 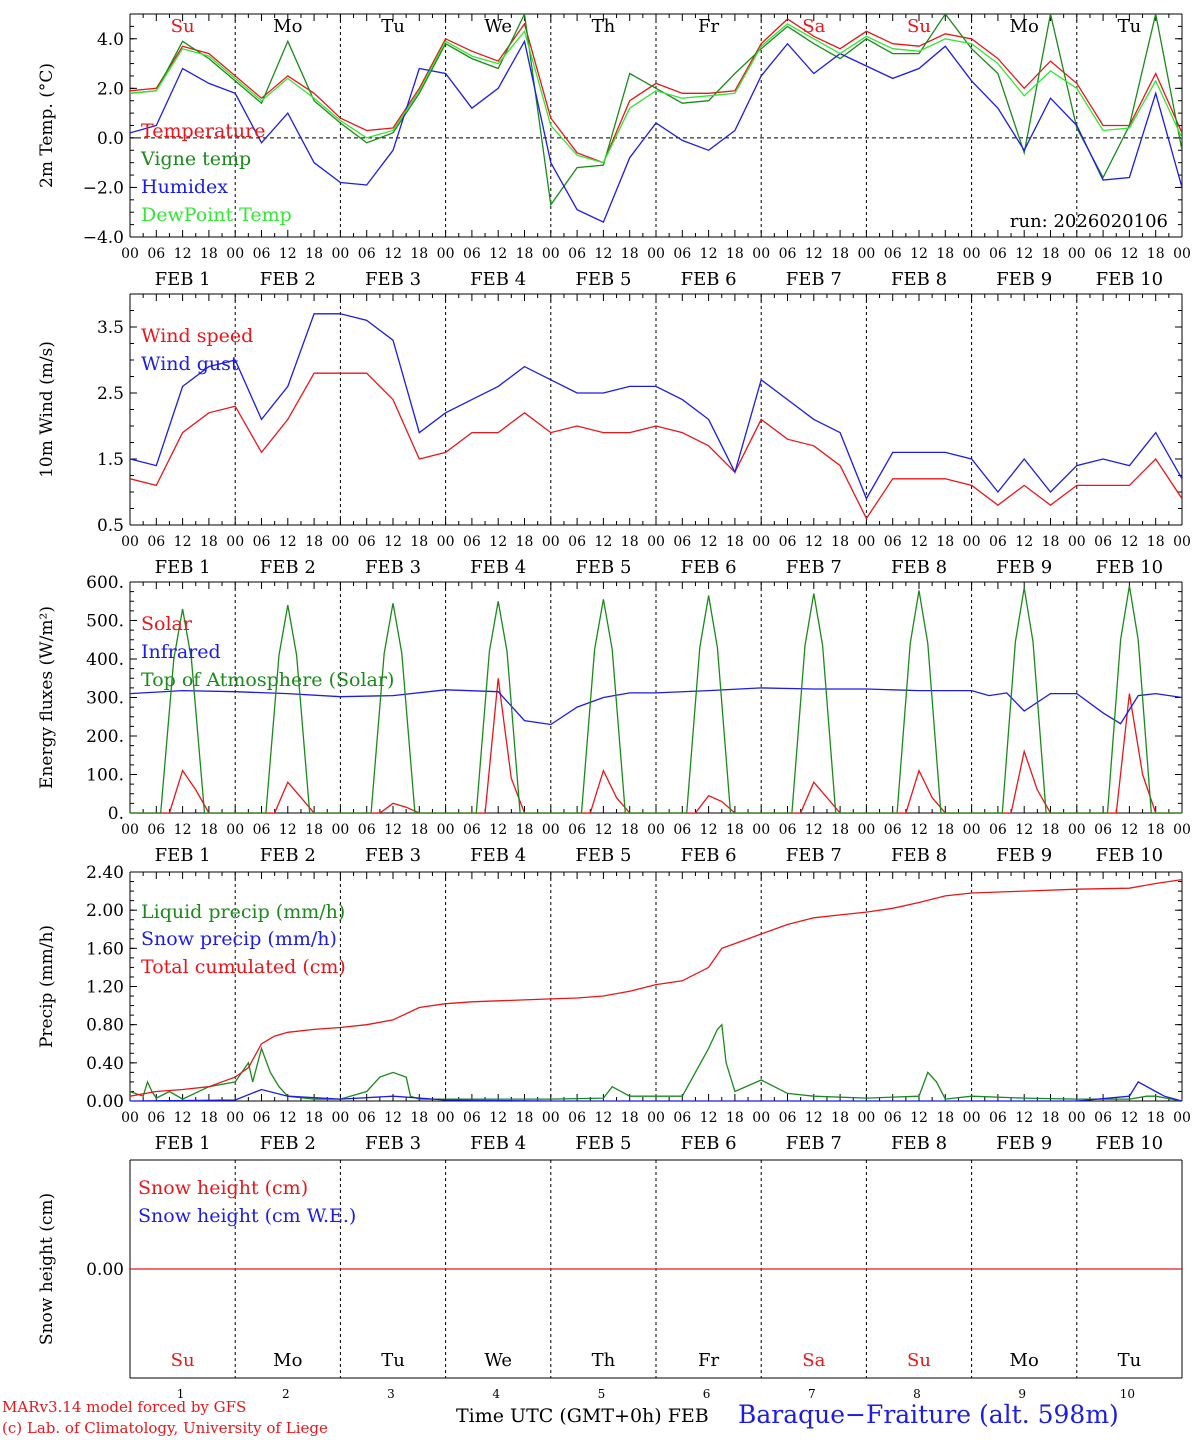 What do you see at coordinates (216, 215) in the screenshot?
I see `legend-entry: DewPoint Temp` at bounding box center [216, 215].